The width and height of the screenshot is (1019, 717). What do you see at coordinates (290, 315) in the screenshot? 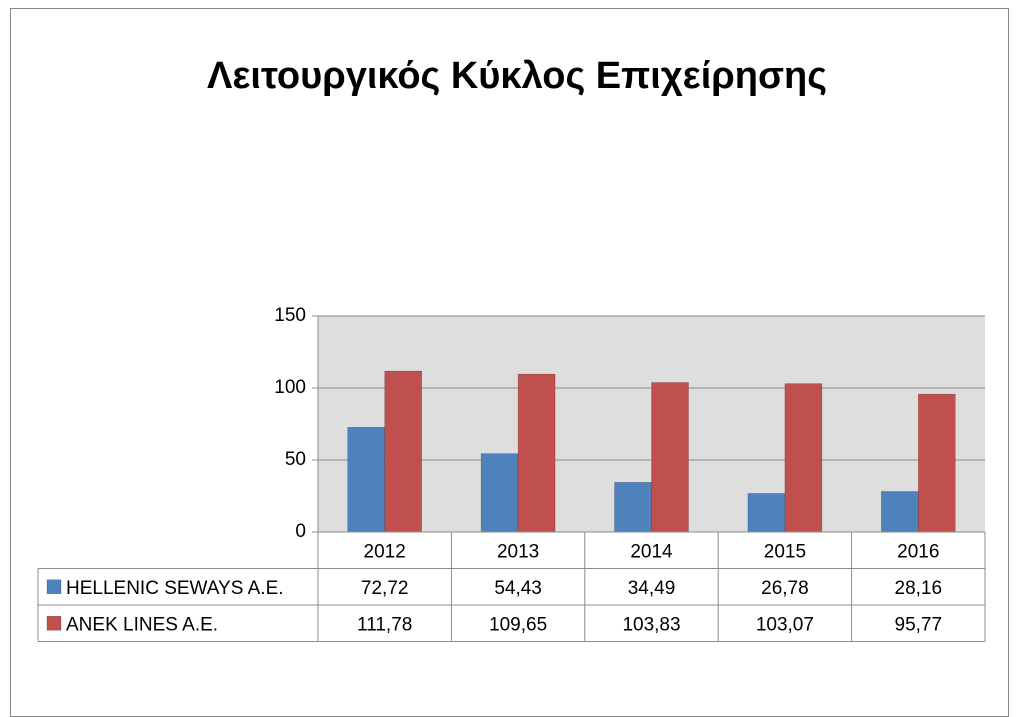
I see `y-tick-label: 150` at bounding box center [290, 315].